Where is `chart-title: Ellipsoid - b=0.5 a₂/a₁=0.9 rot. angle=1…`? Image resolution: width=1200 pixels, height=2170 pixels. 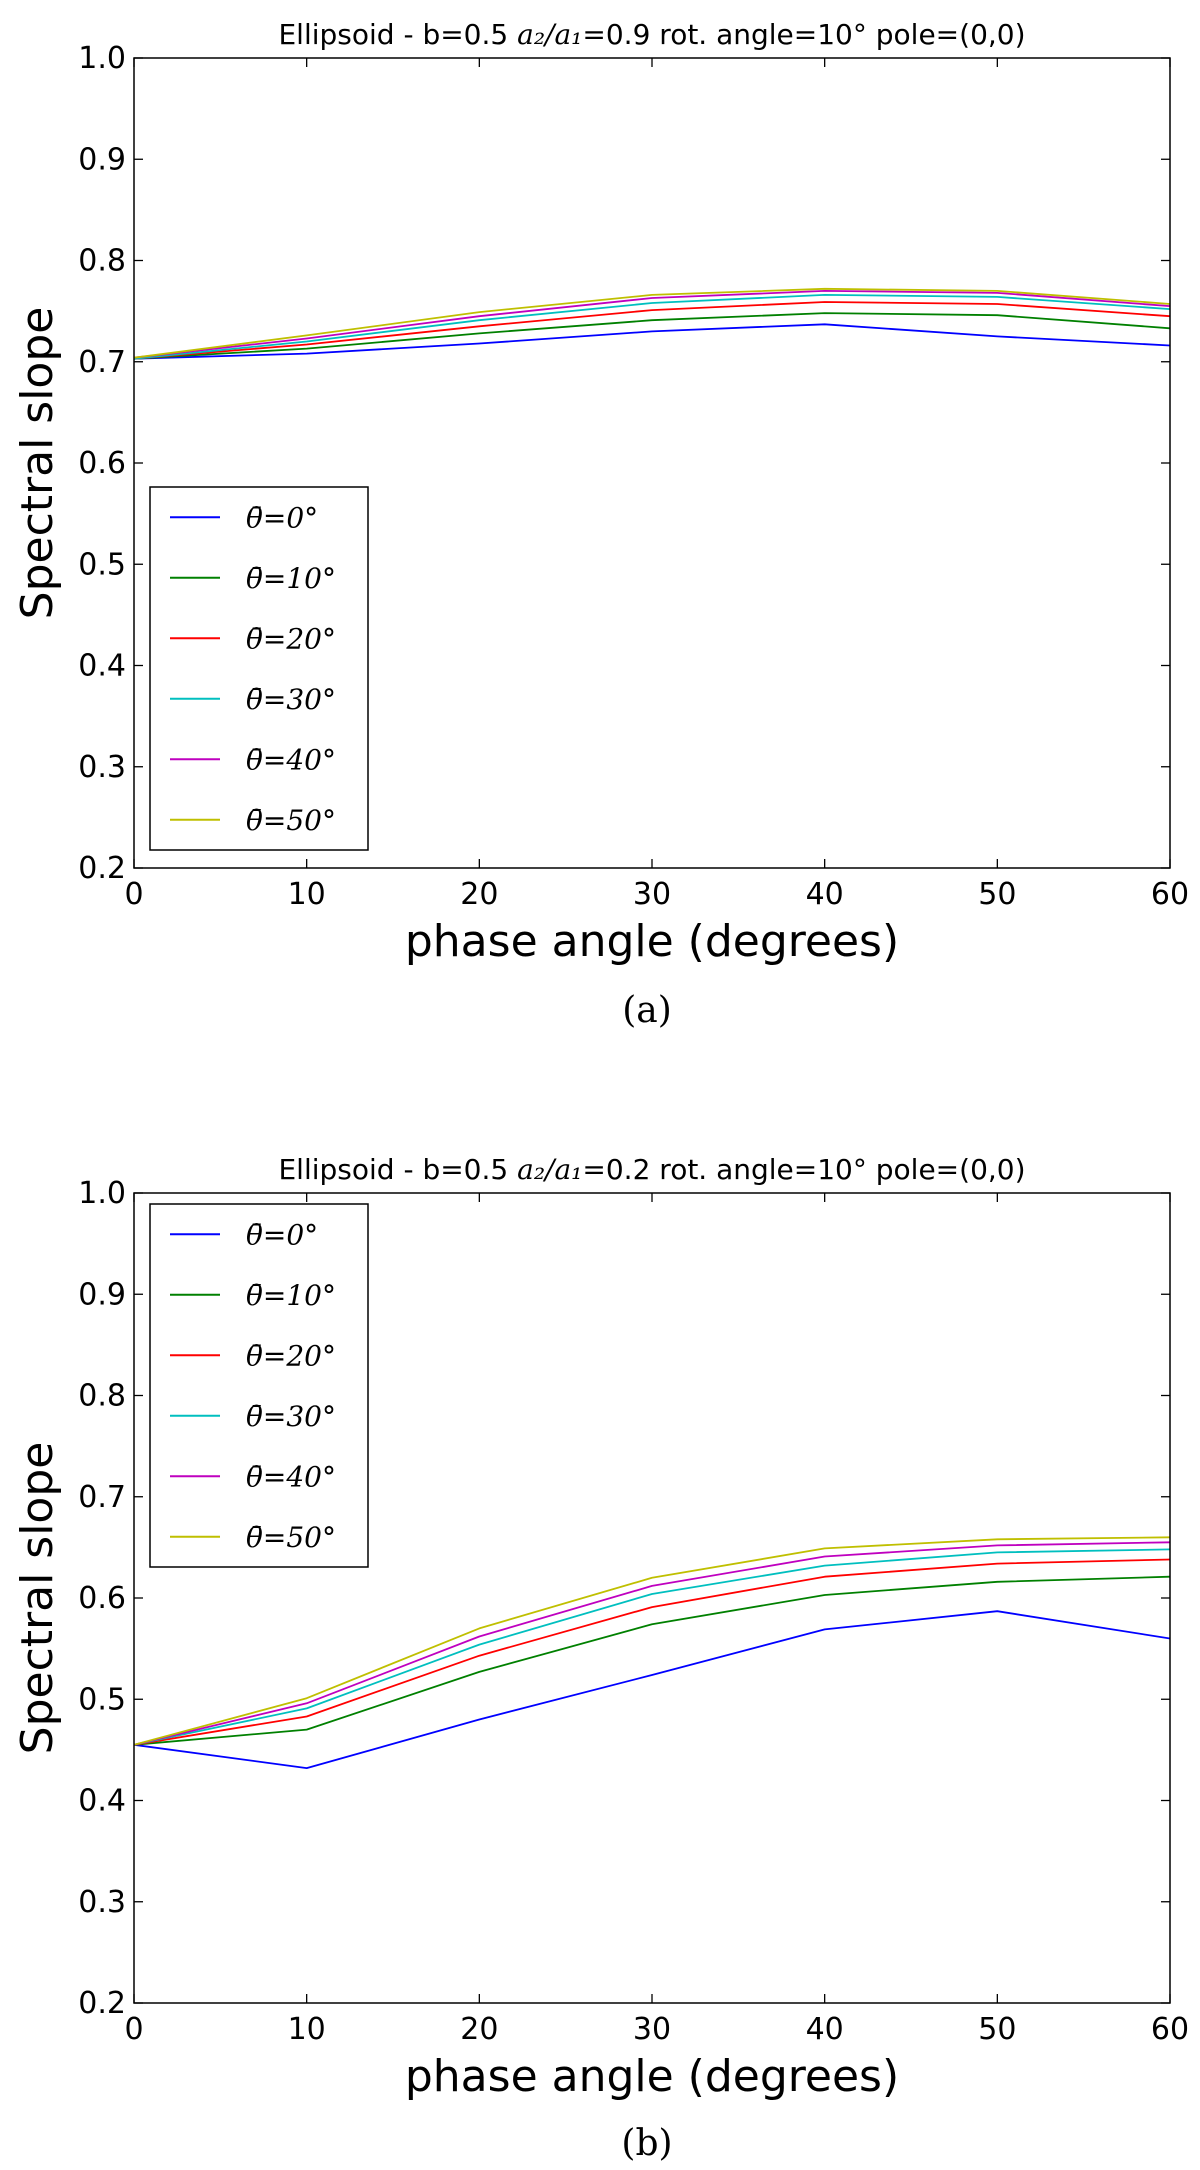 chart-title: Ellipsoid - b=0.5 a₂/a₁=0.9 rot. angle=1… is located at coordinates (651, 34).